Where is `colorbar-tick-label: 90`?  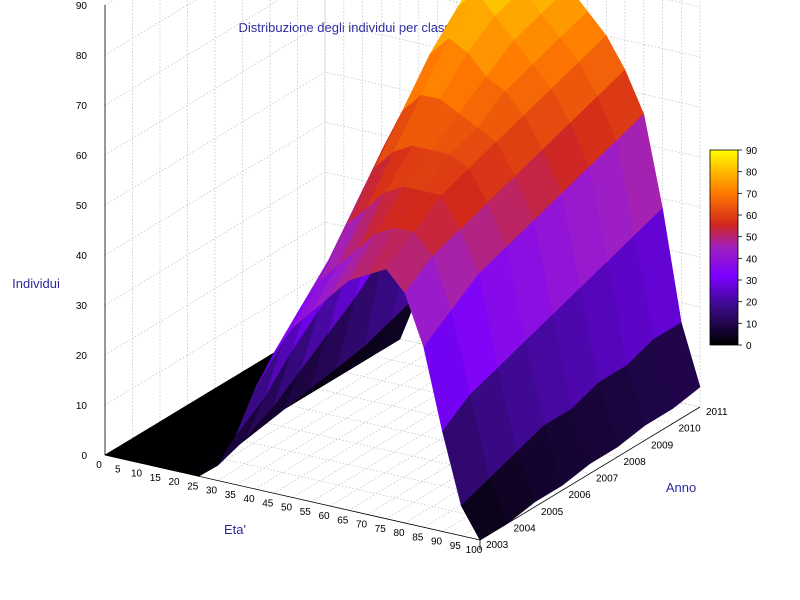 colorbar-tick-label: 90 is located at coordinates (752, 151).